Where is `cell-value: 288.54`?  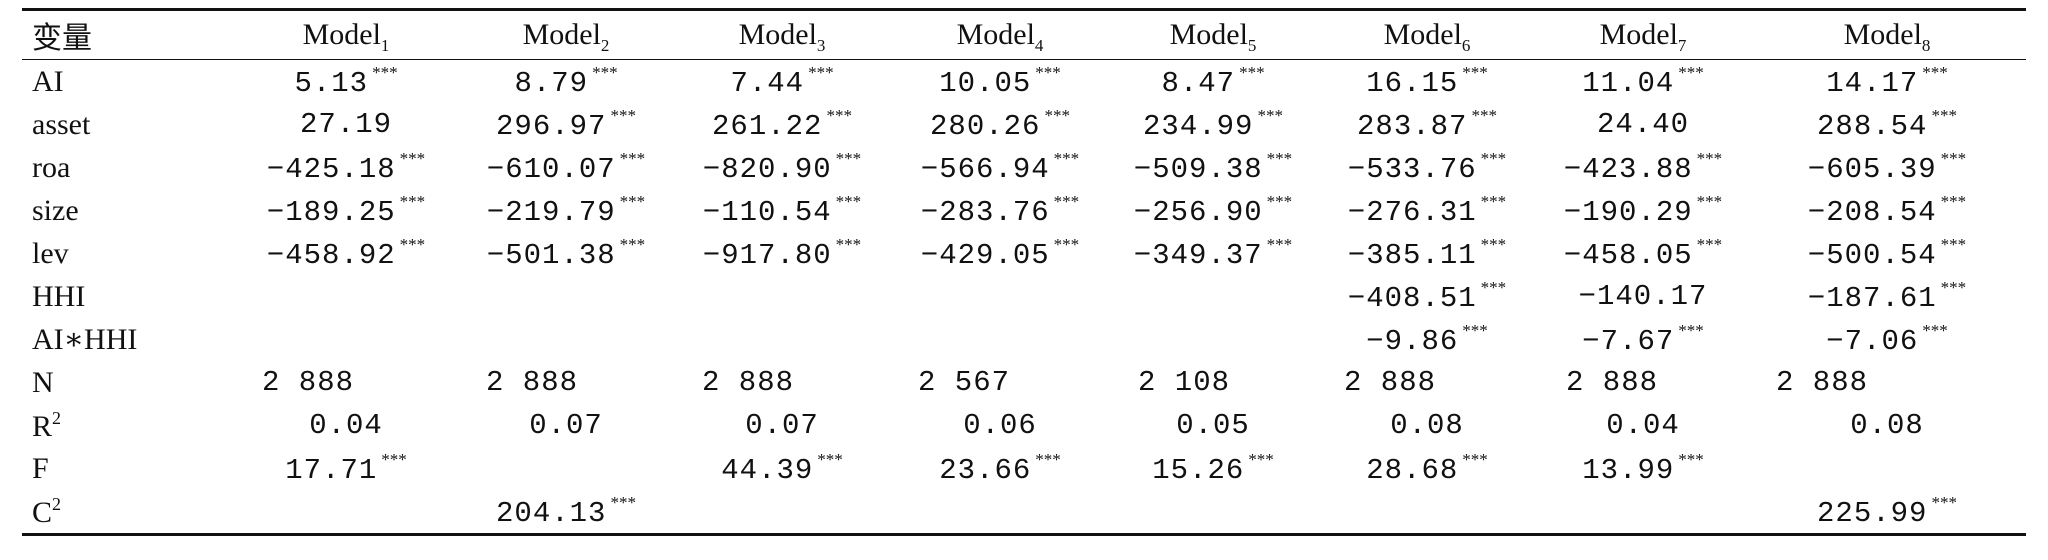 cell-value: 288.54 is located at coordinates (1872, 126).